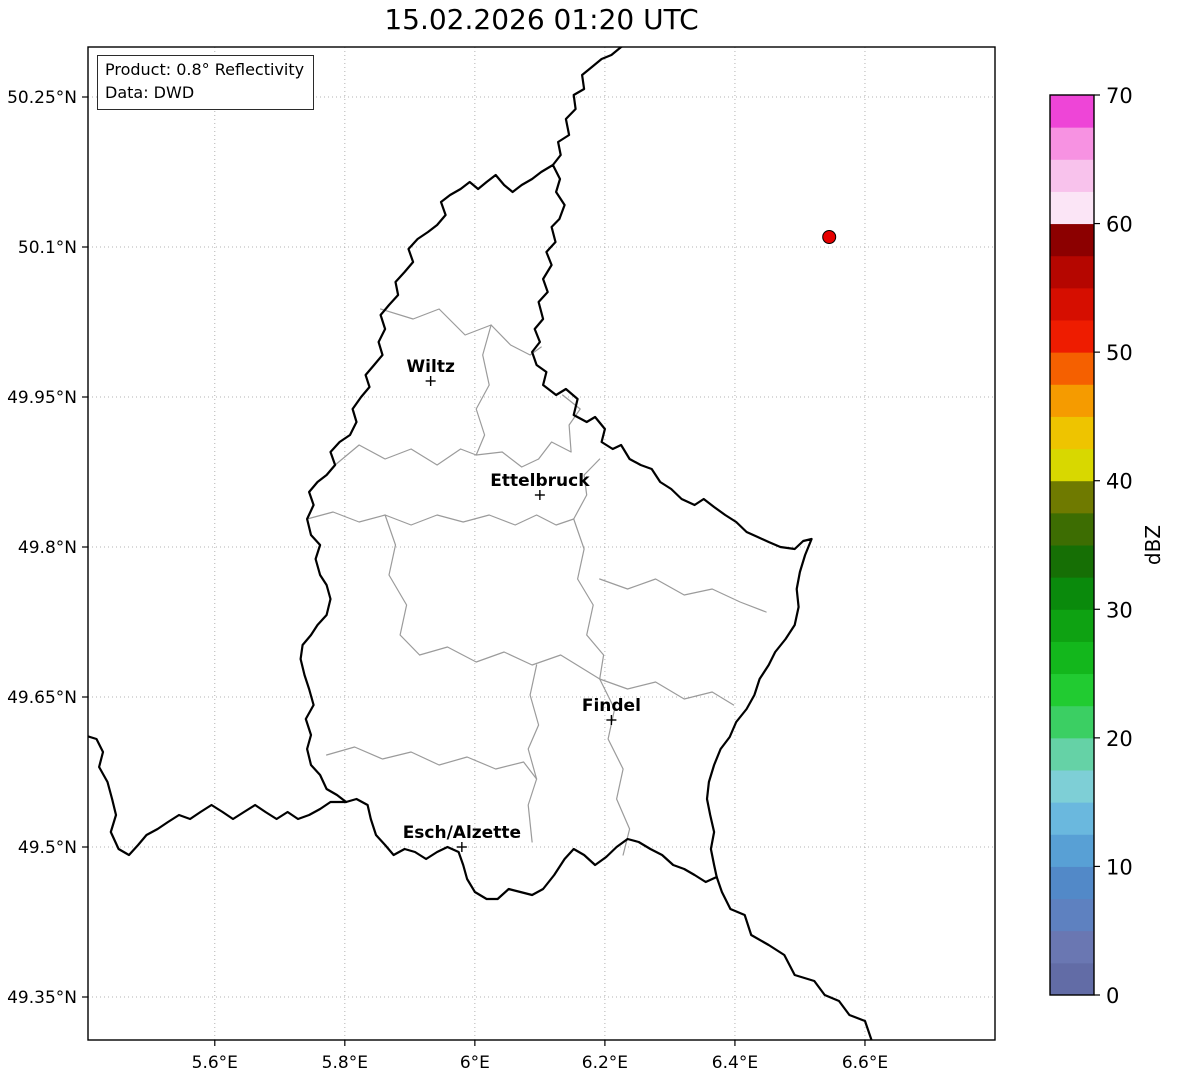 The height and width of the screenshot is (1081, 1184). What do you see at coordinates (541, 19) in the screenshot?
I see `figure-title: 15.02.2026 01:20 UTC` at bounding box center [541, 19].